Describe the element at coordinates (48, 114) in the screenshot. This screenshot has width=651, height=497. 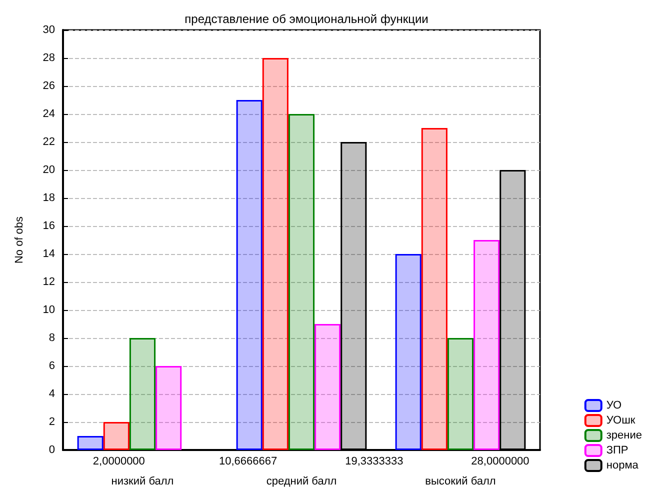
I see `y-tick-label: 24` at that location.